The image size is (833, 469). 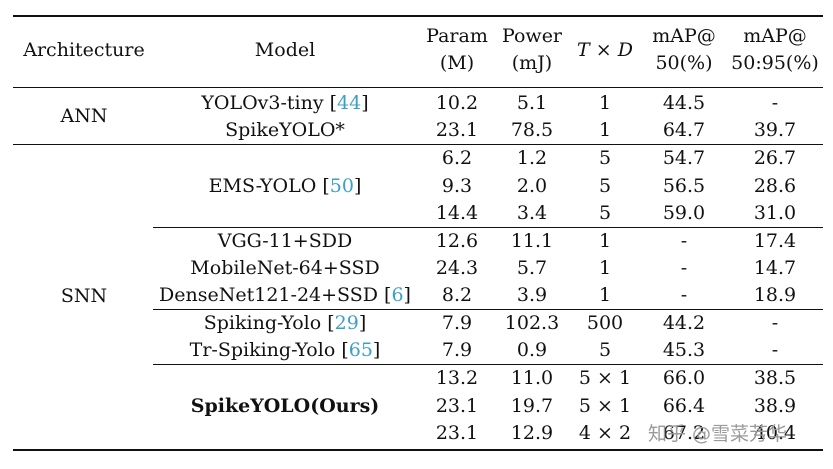 What do you see at coordinates (532, 378) in the screenshot?
I see `cell-power: 11.0` at bounding box center [532, 378].